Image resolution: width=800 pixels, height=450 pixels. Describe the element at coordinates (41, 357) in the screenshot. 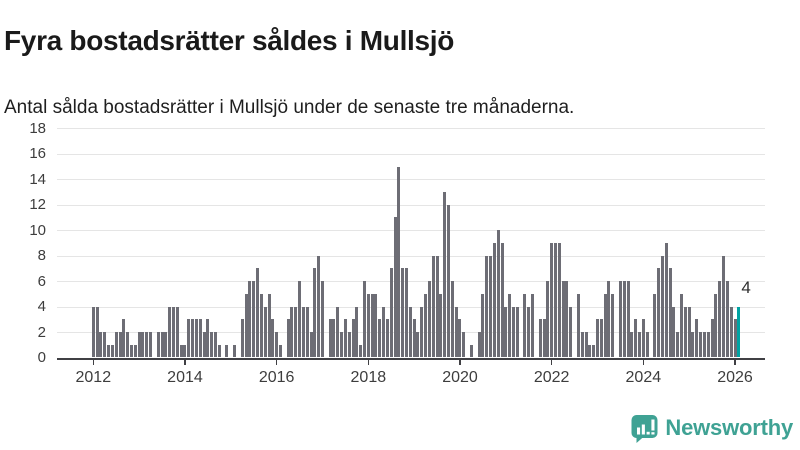

I see `y-tick-label: 0` at that location.